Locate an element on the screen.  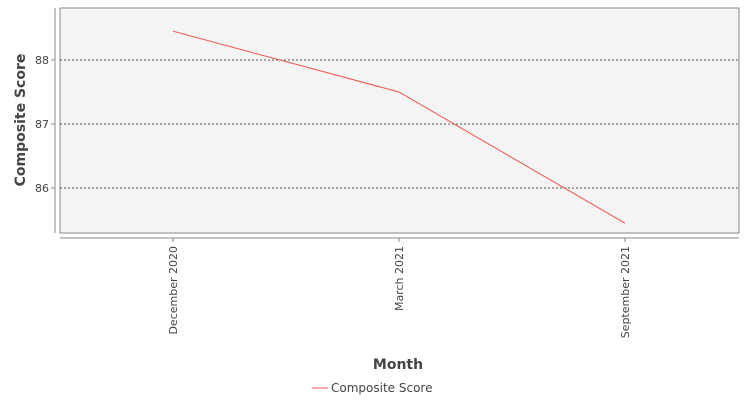
y-ticks: 86 87 88 is located at coordinates (45, 124).